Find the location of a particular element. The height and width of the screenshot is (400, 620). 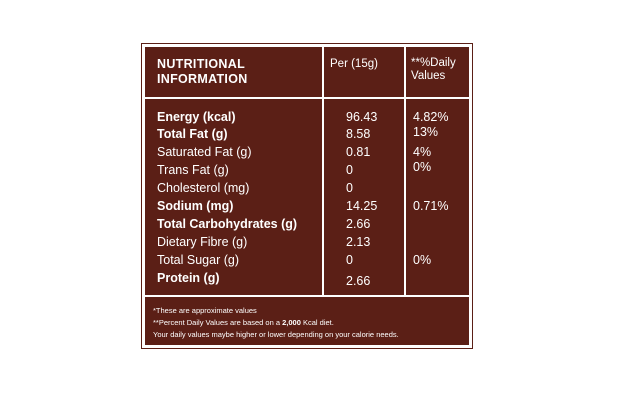

daily-values-header-line2: Values is located at coordinates (428, 76).